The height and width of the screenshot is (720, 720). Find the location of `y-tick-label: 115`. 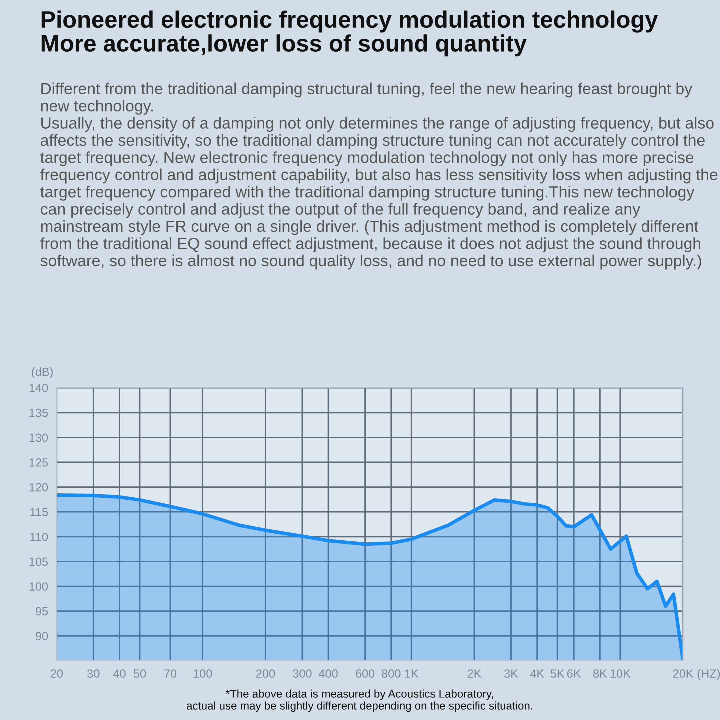

y-tick-label: 115 is located at coordinates (39, 512).